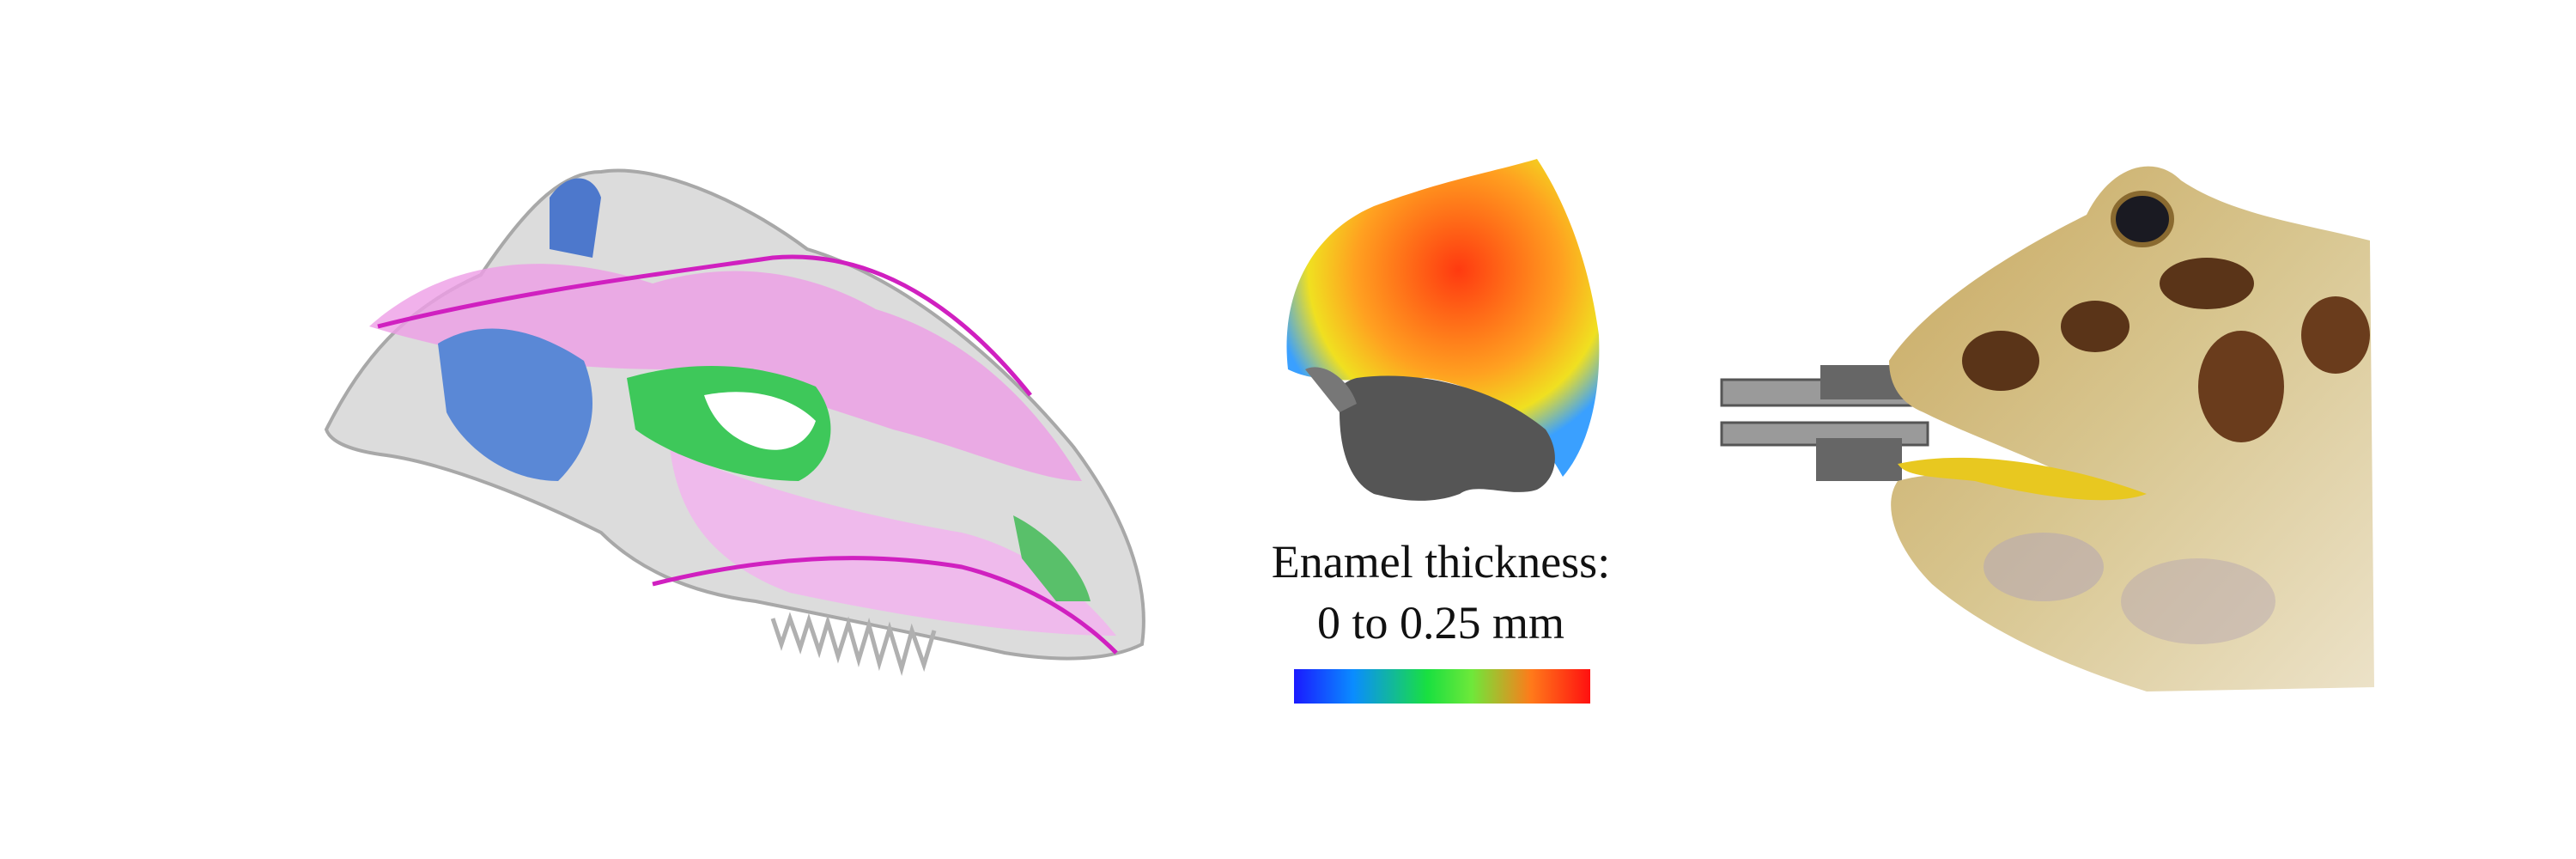 Image resolution: width=2576 pixels, height=859 pixels. I want to click on tooth-image, so click(1443, 330).